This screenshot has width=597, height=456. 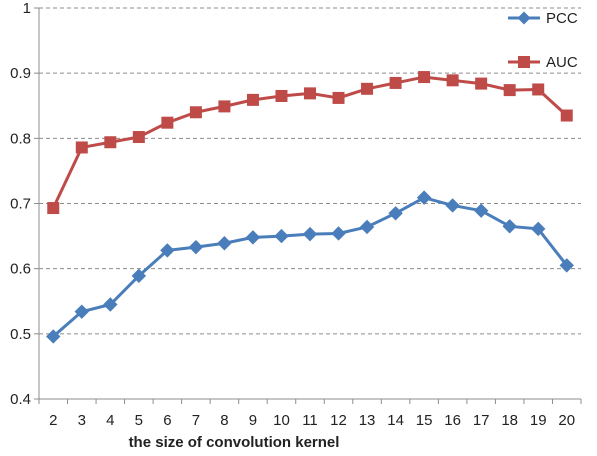 I want to click on x-tick-label: 19, so click(x=538, y=420).